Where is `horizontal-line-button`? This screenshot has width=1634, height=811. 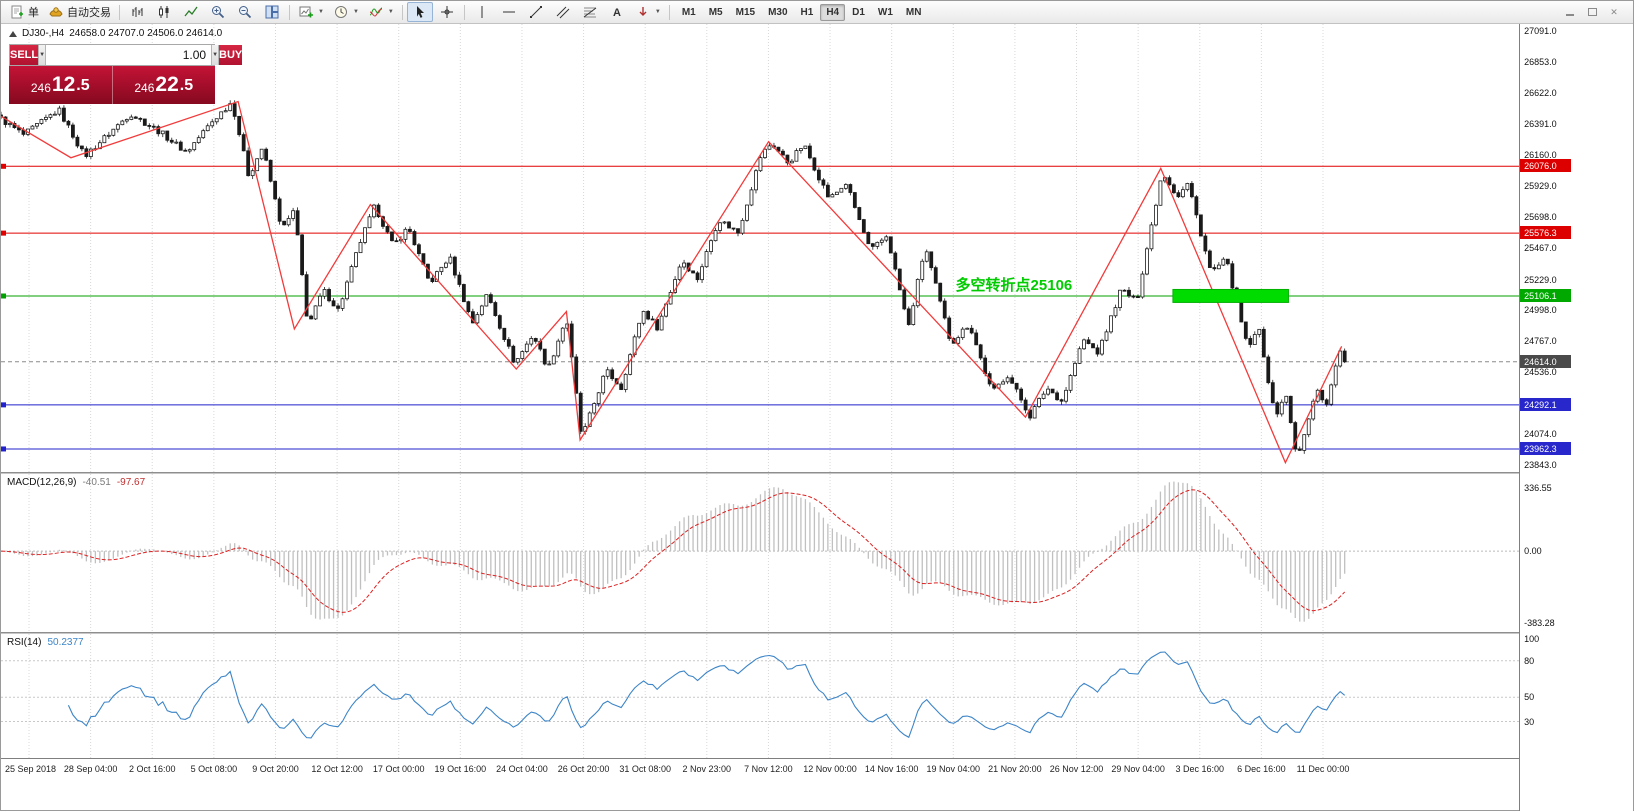
horizontal-line-button is located at coordinates (509, 12).